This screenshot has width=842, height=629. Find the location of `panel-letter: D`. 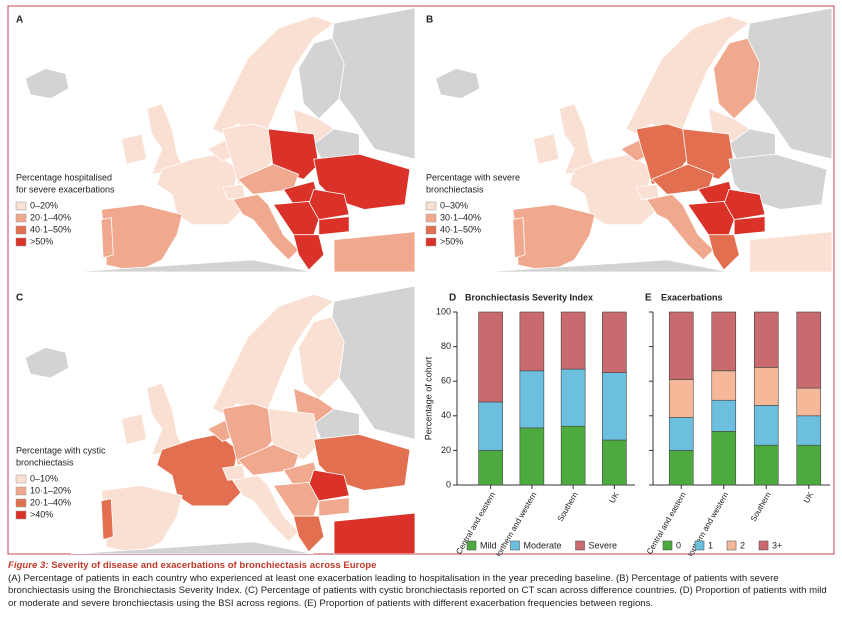

panel-letter: D is located at coordinates (452, 298).